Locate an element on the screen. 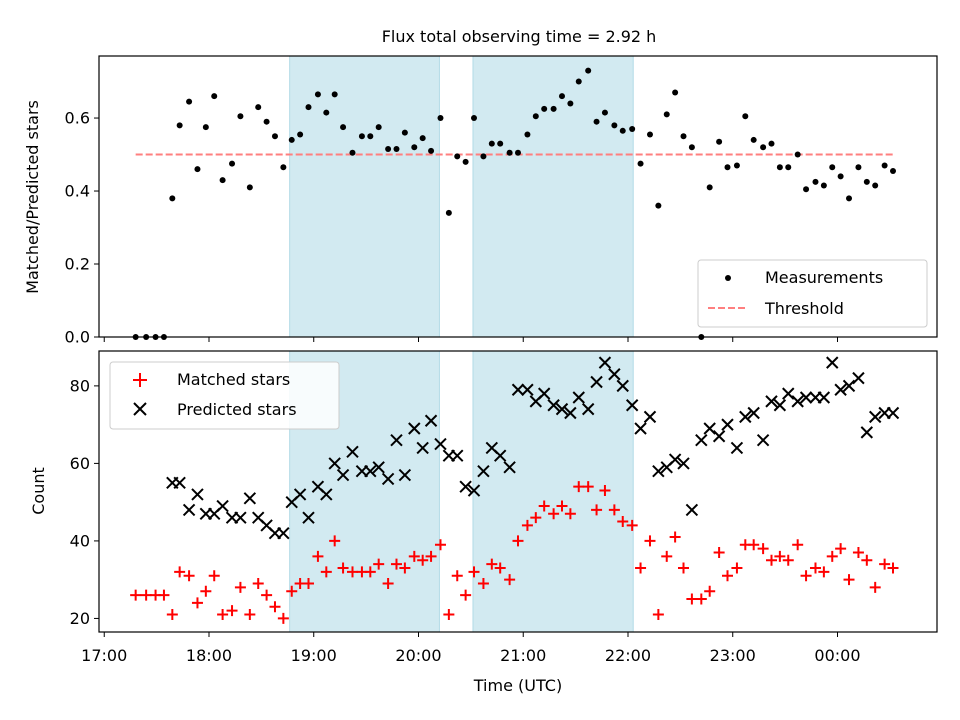 The height and width of the screenshot is (720, 960). legend-measurements-marker is located at coordinates (728, 278).